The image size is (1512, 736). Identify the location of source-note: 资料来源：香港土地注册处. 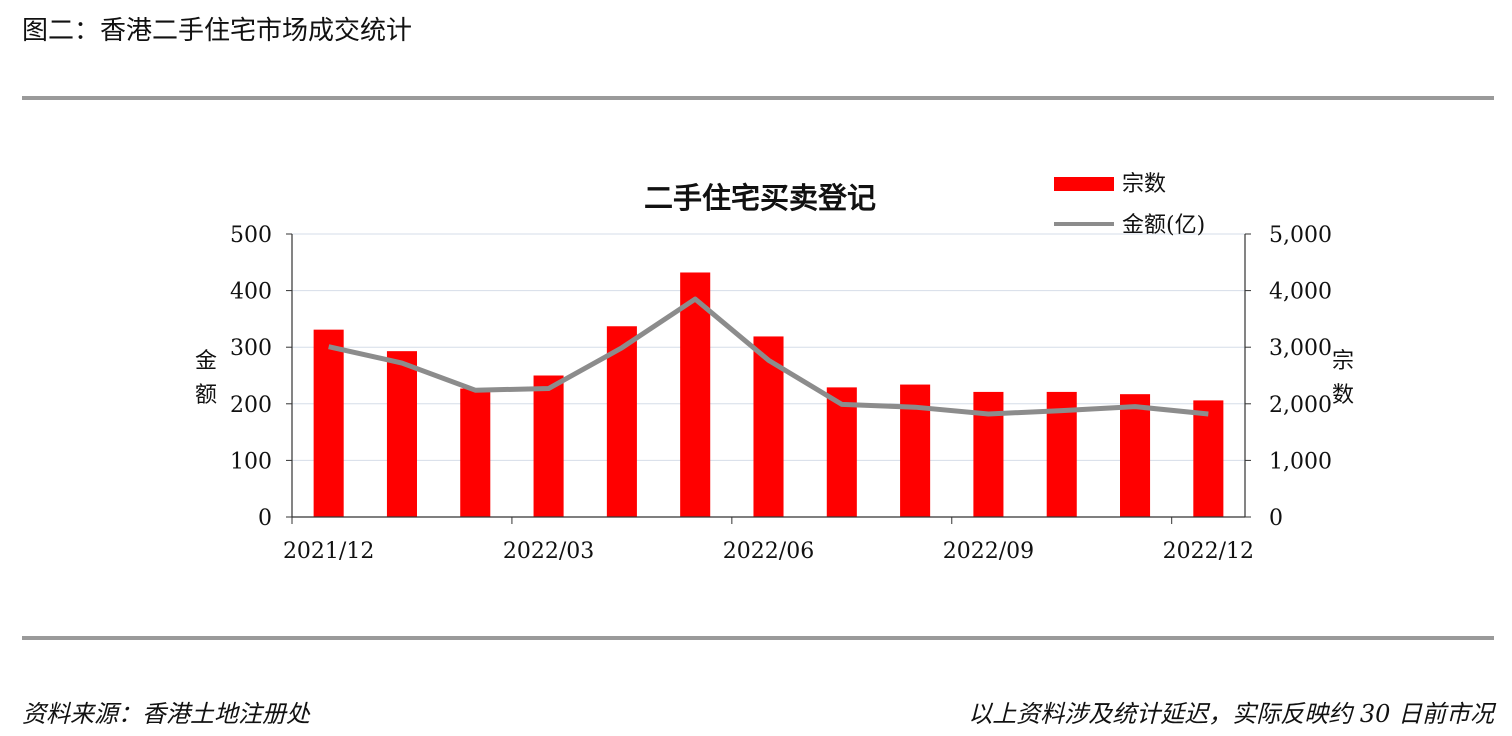
(166, 714).